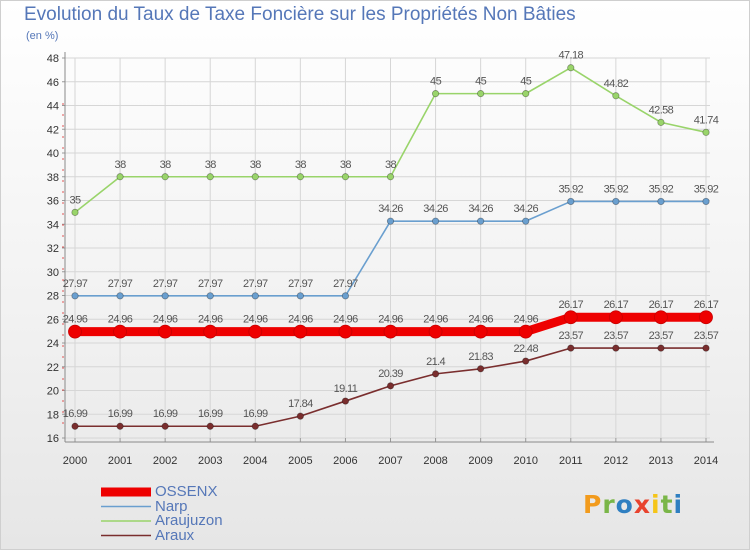  What do you see at coordinates (300, 461) in the screenshot?
I see `x-tick-label: 2005` at bounding box center [300, 461].